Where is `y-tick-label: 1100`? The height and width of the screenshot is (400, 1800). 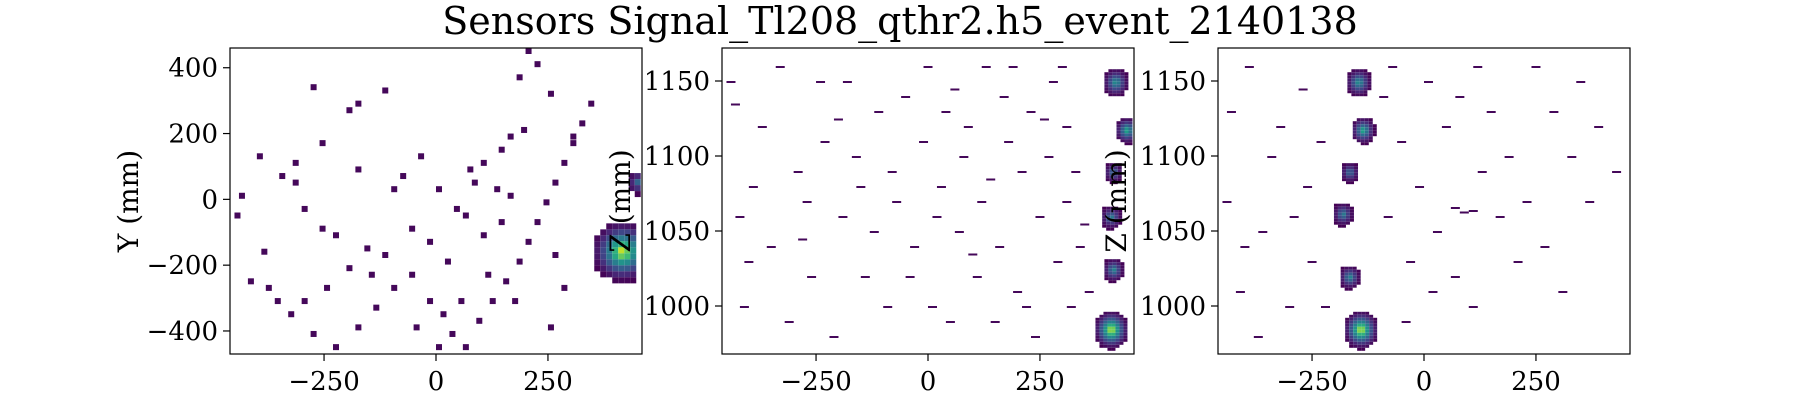
y-tick-label: 1100 is located at coordinates (677, 157).